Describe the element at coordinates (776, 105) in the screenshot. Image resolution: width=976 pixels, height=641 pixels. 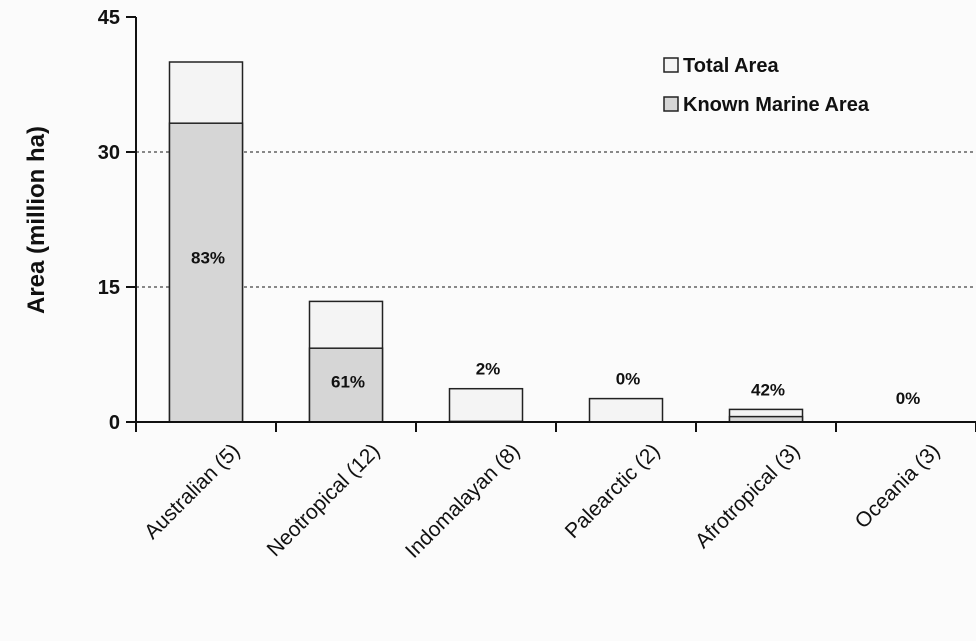
I see `legend-label-1: Known Marine Area` at that location.